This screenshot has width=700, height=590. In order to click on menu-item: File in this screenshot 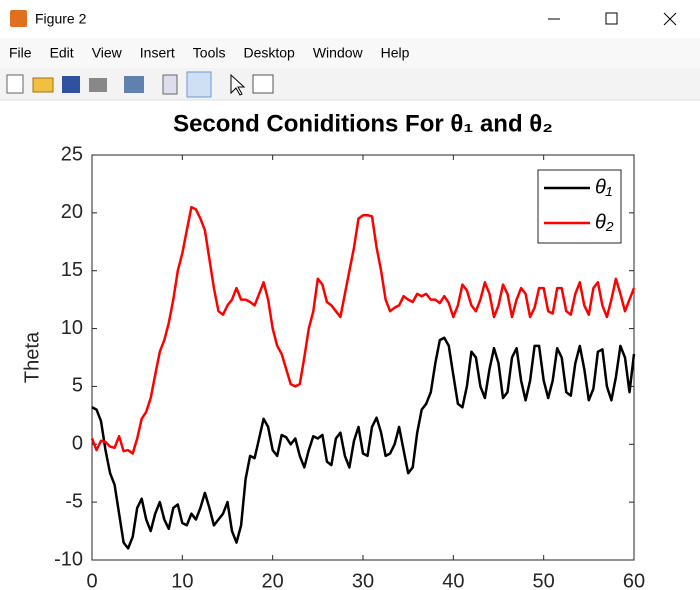, I will do `click(20, 53)`.